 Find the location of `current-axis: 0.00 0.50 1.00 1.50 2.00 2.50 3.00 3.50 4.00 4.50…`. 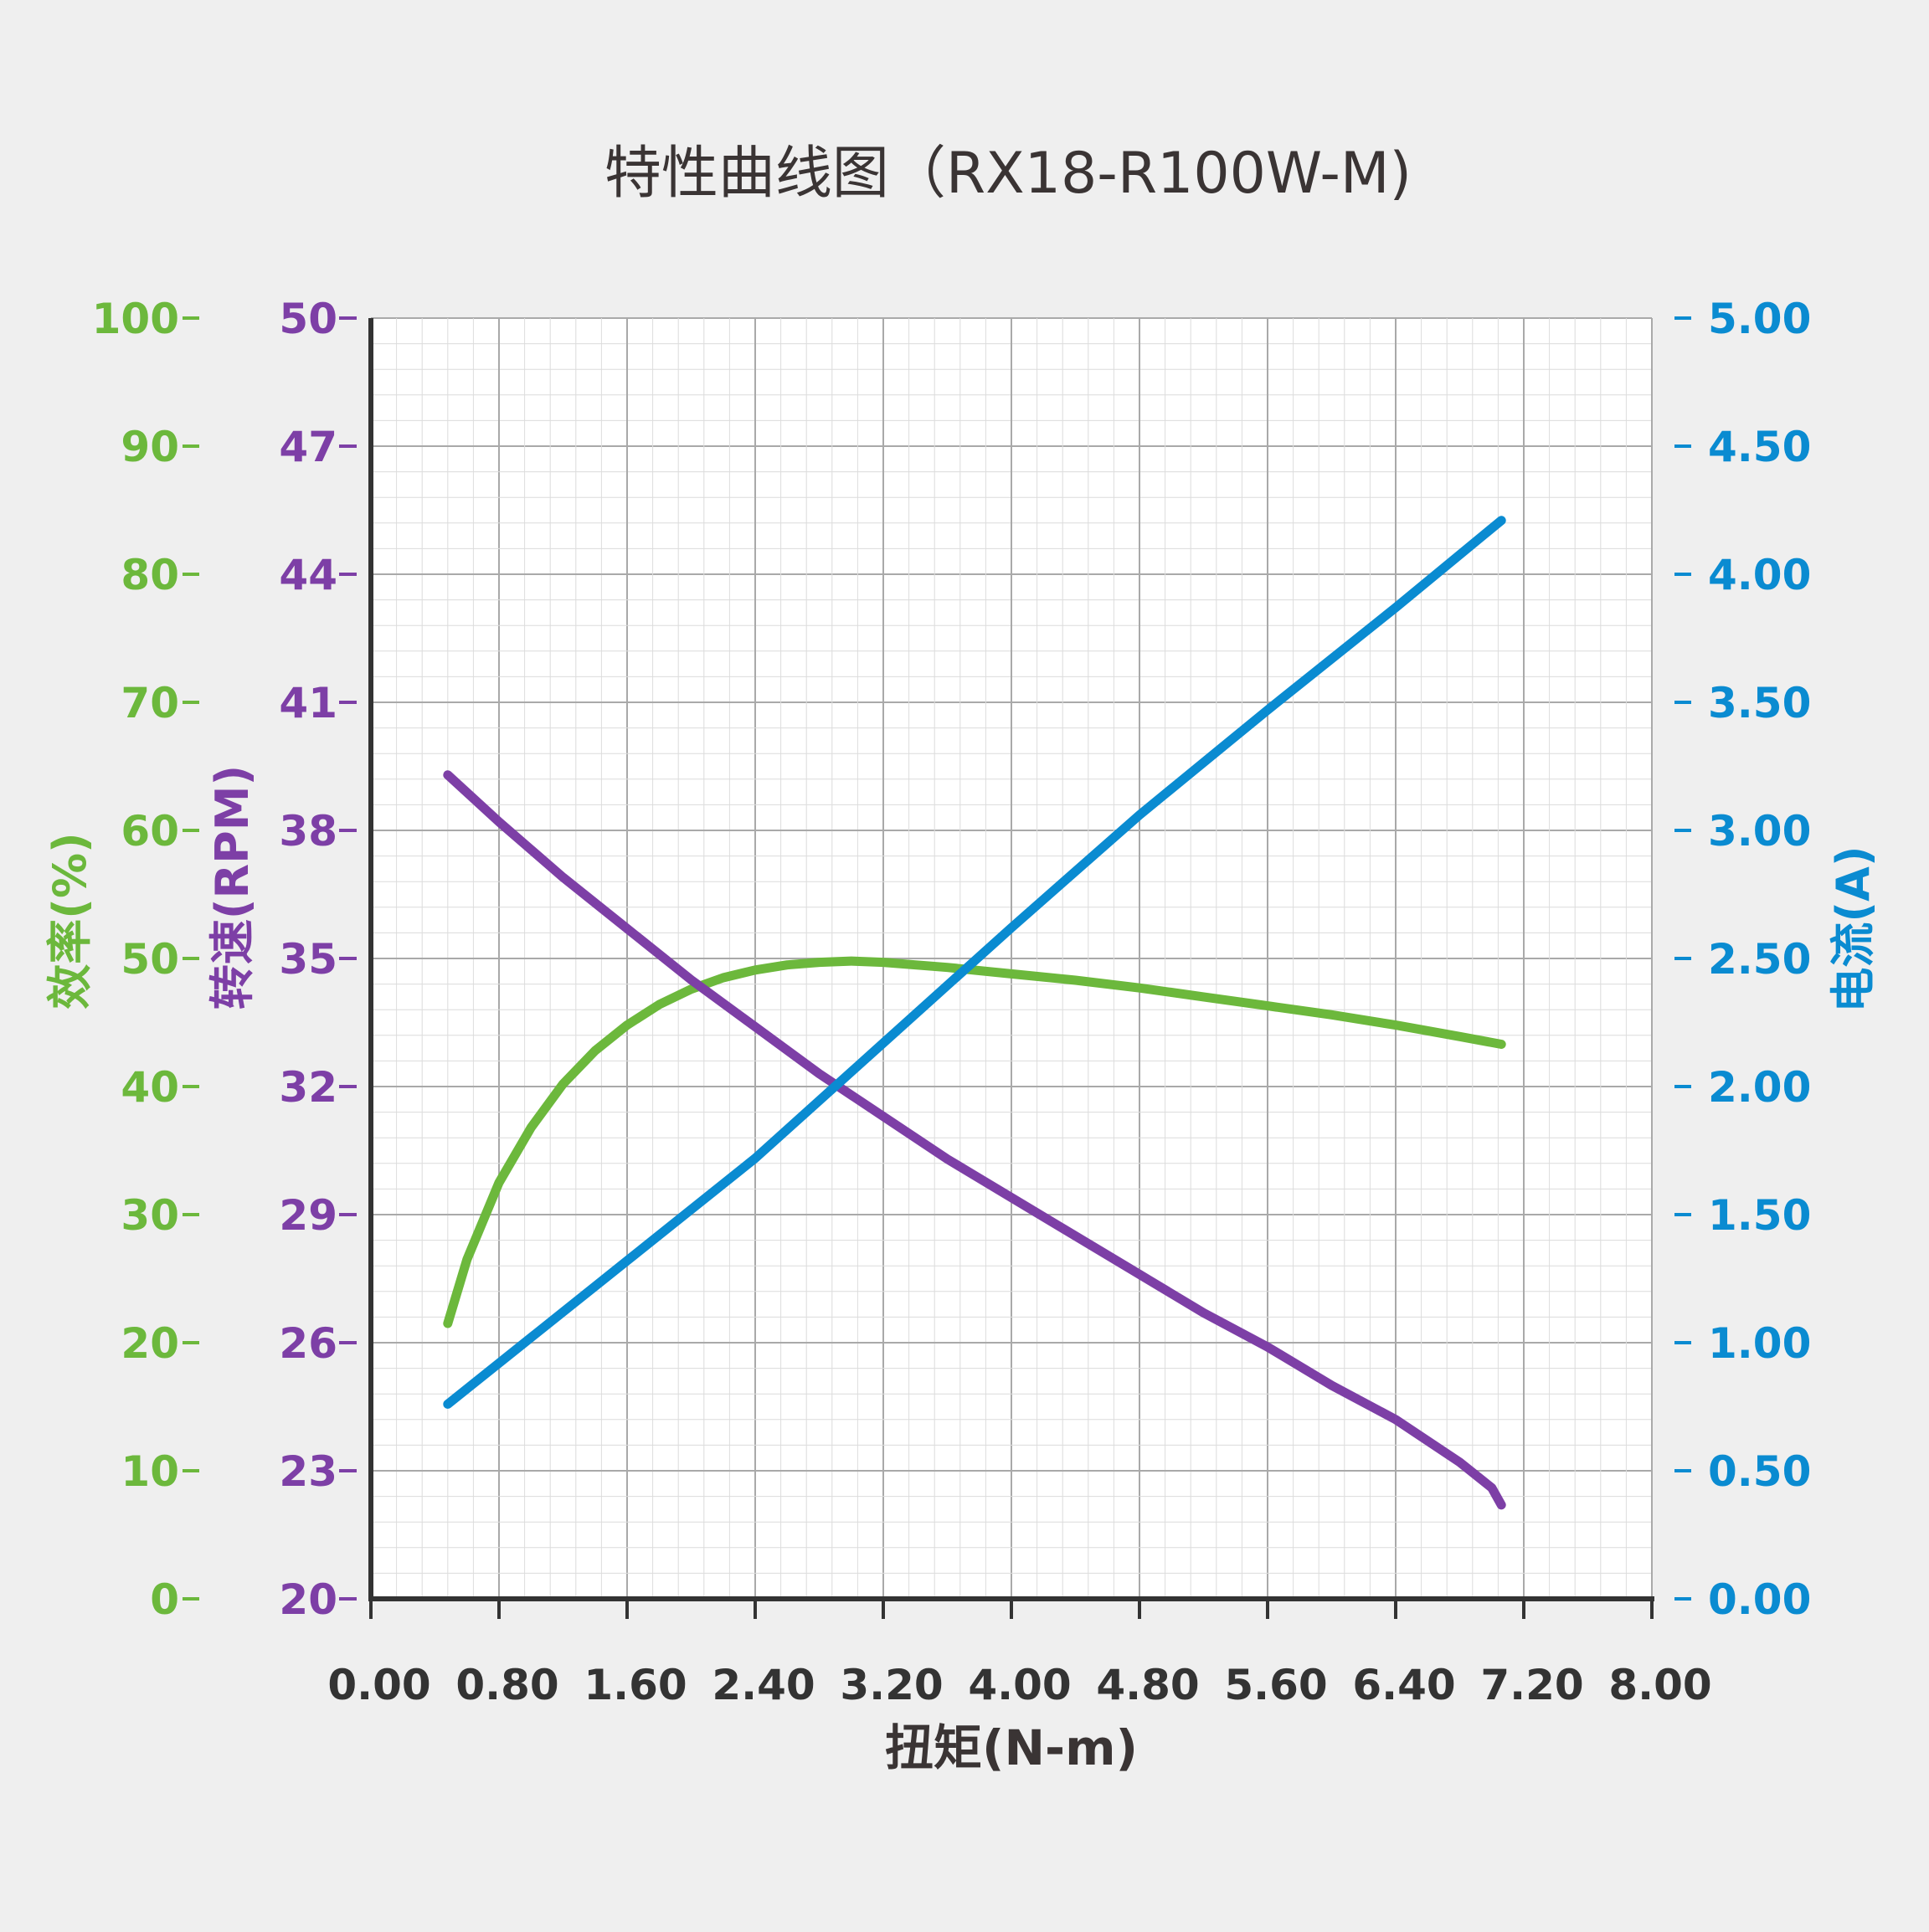

current-axis: 0.00 0.50 1.00 1.50 2.00 2.50 3.00 3.50 4.00 4.50… is located at coordinates (1742, 960).